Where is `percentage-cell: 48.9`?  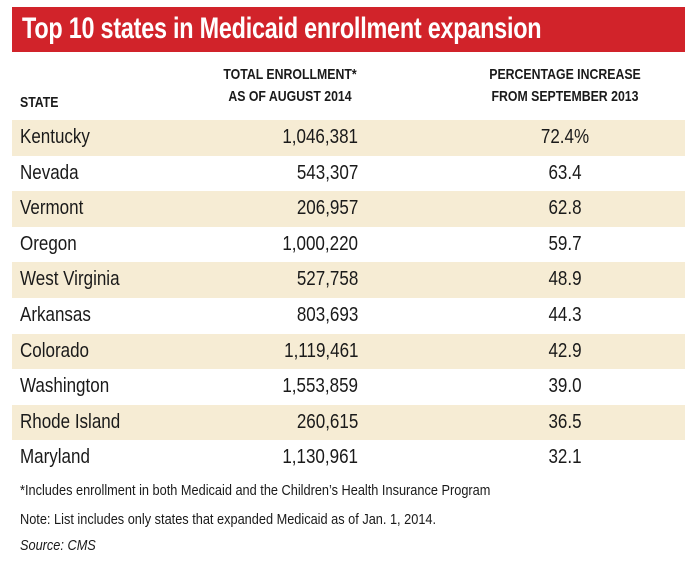 percentage-cell: 48.9 is located at coordinates (565, 279).